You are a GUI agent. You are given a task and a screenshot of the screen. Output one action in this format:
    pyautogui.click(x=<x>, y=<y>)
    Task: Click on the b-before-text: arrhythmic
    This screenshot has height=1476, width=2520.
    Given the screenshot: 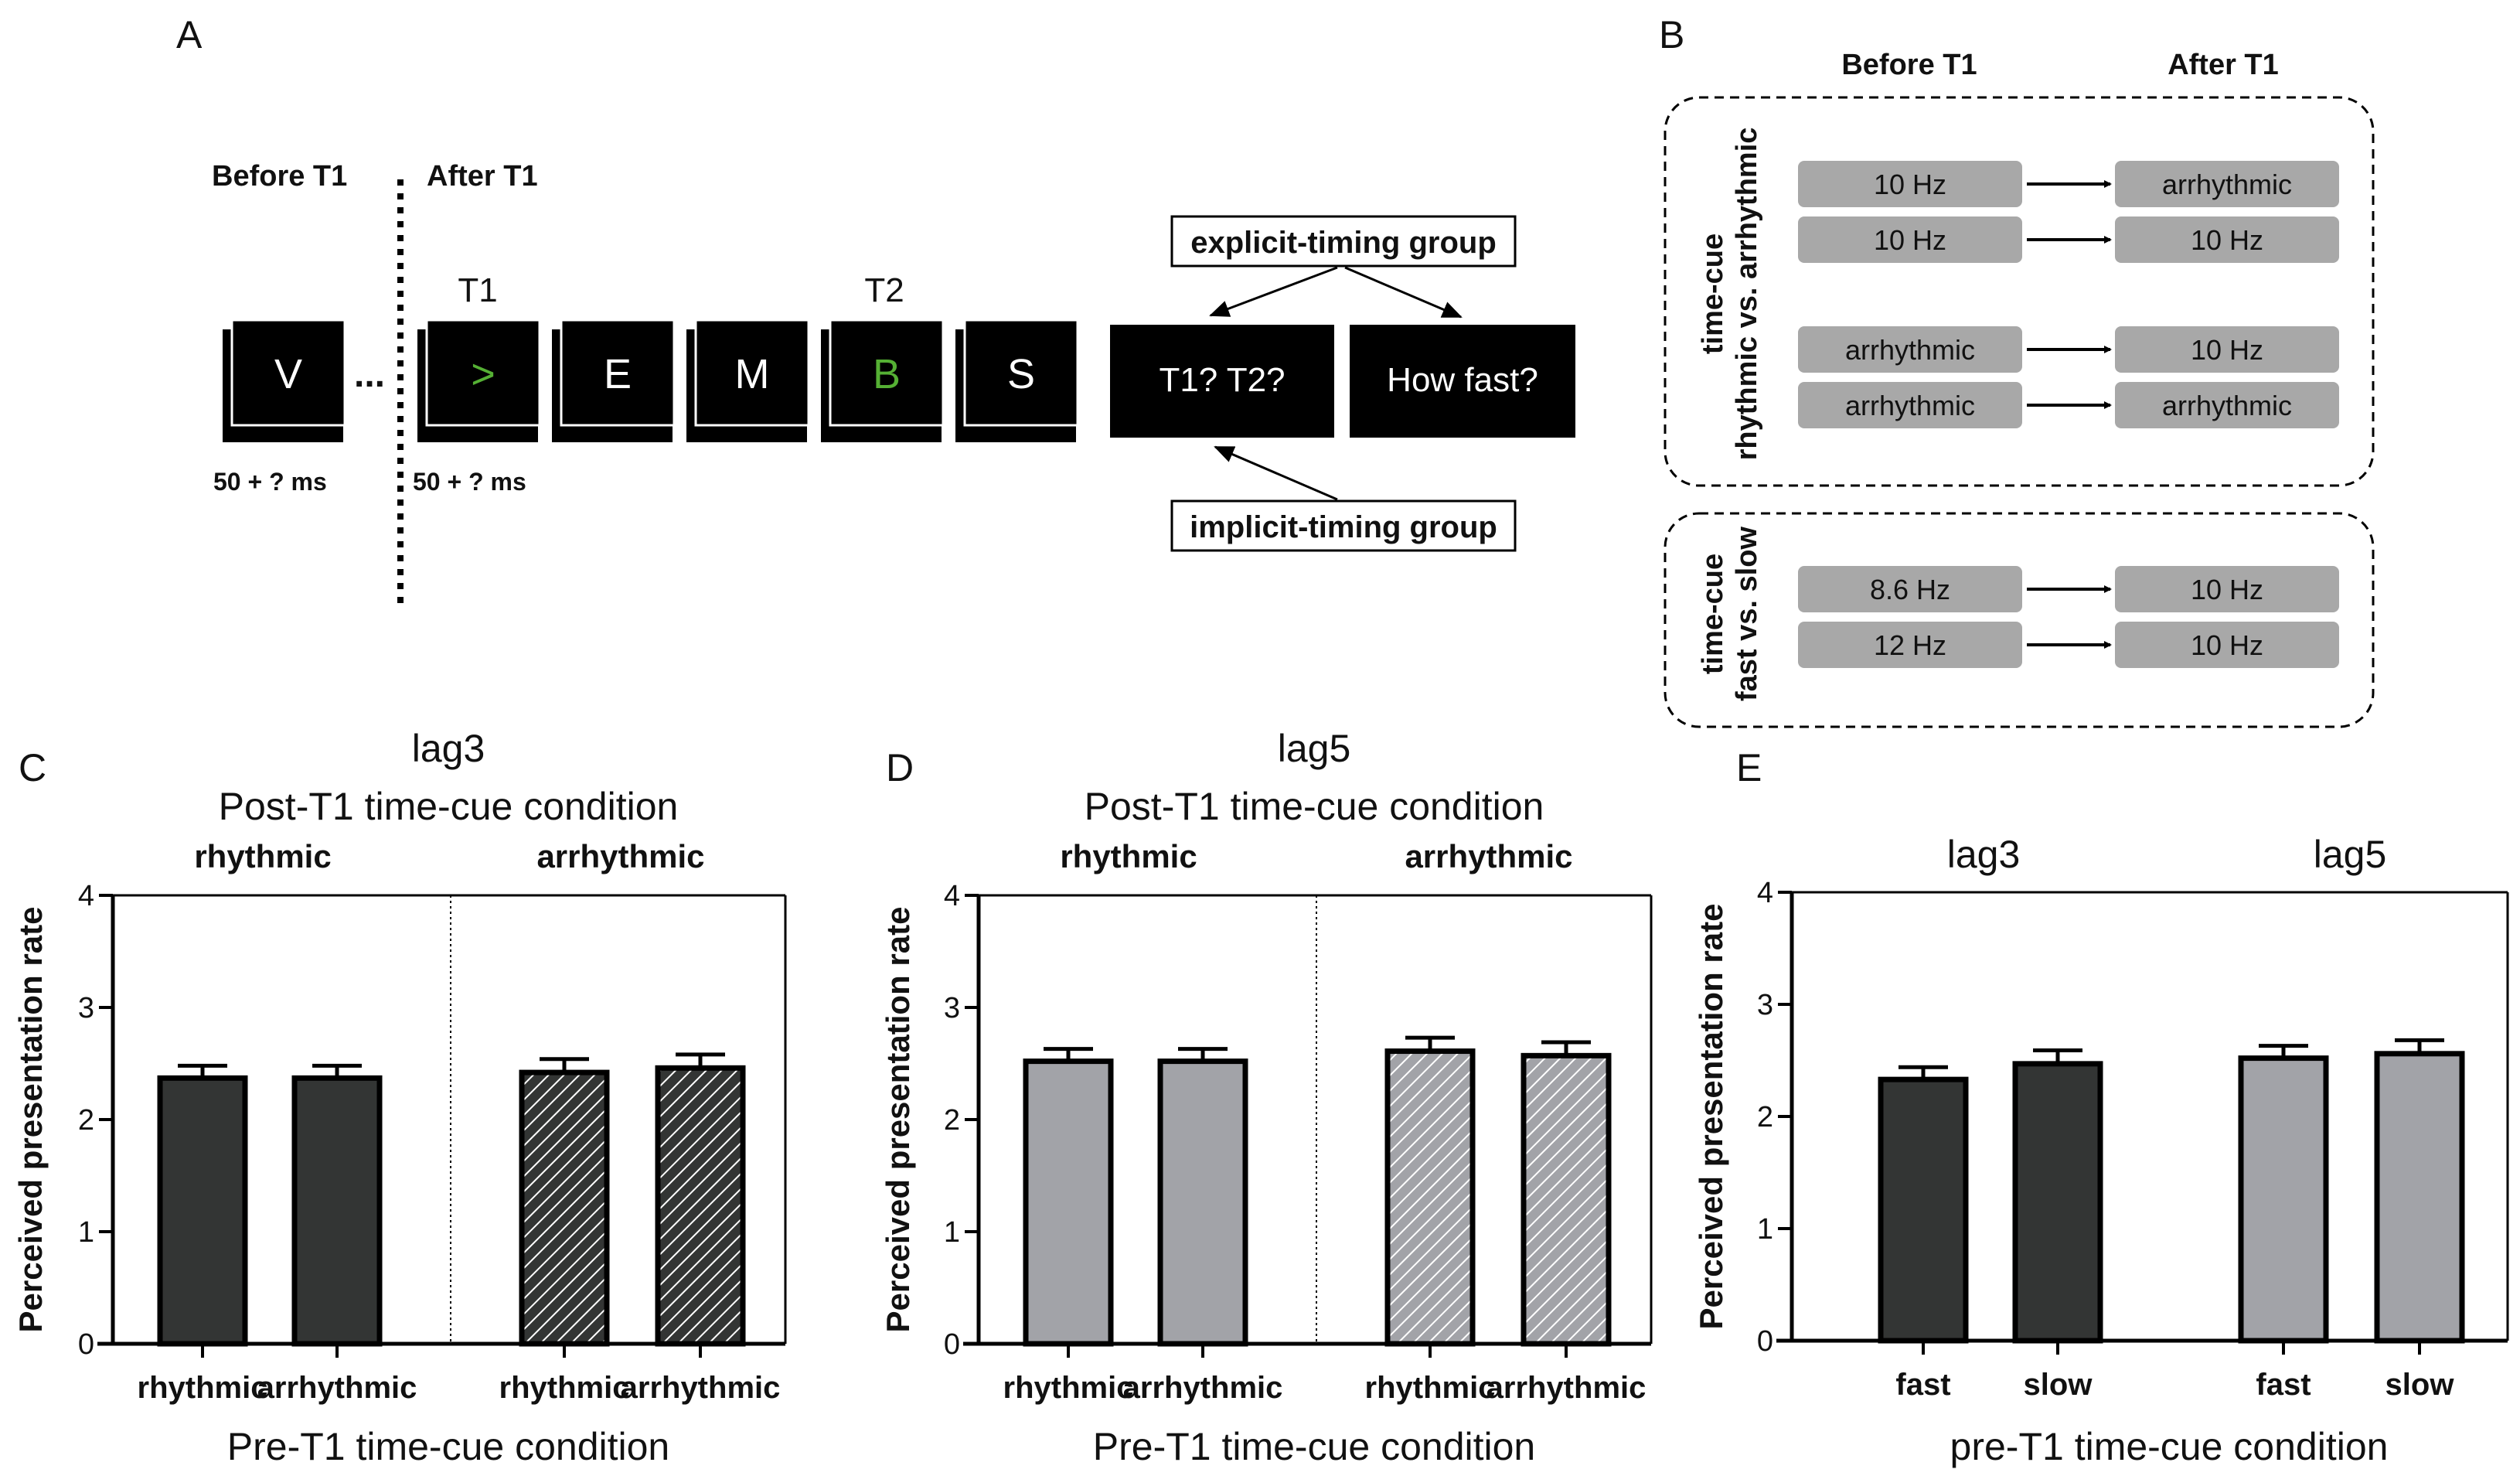 What is the action you would take?
    pyautogui.click(x=1910, y=405)
    